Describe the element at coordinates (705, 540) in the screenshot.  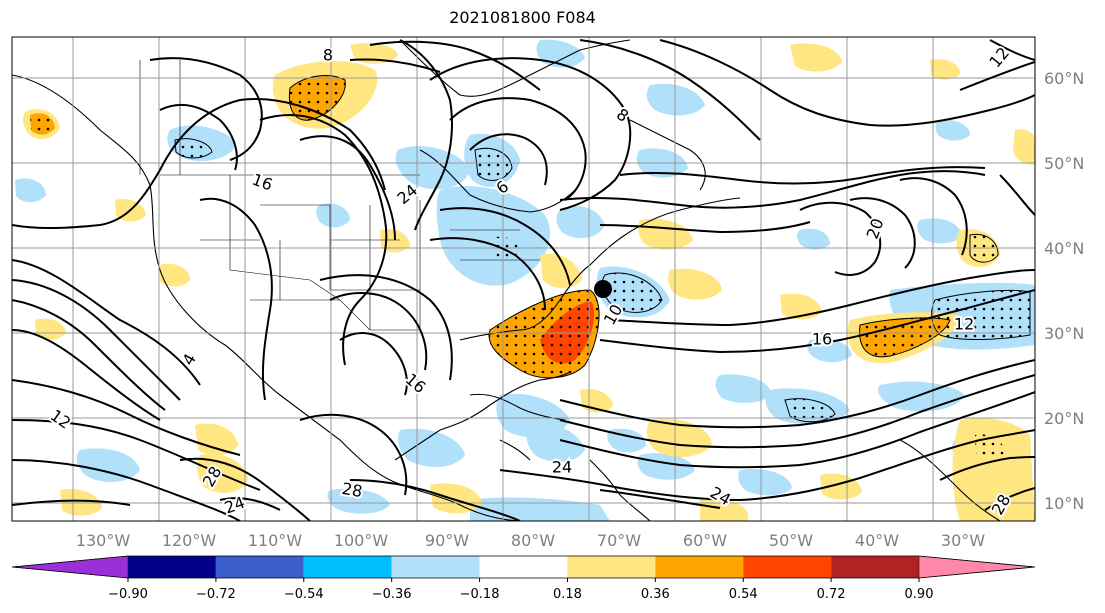
I see `longitude-label: 60°W` at that location.